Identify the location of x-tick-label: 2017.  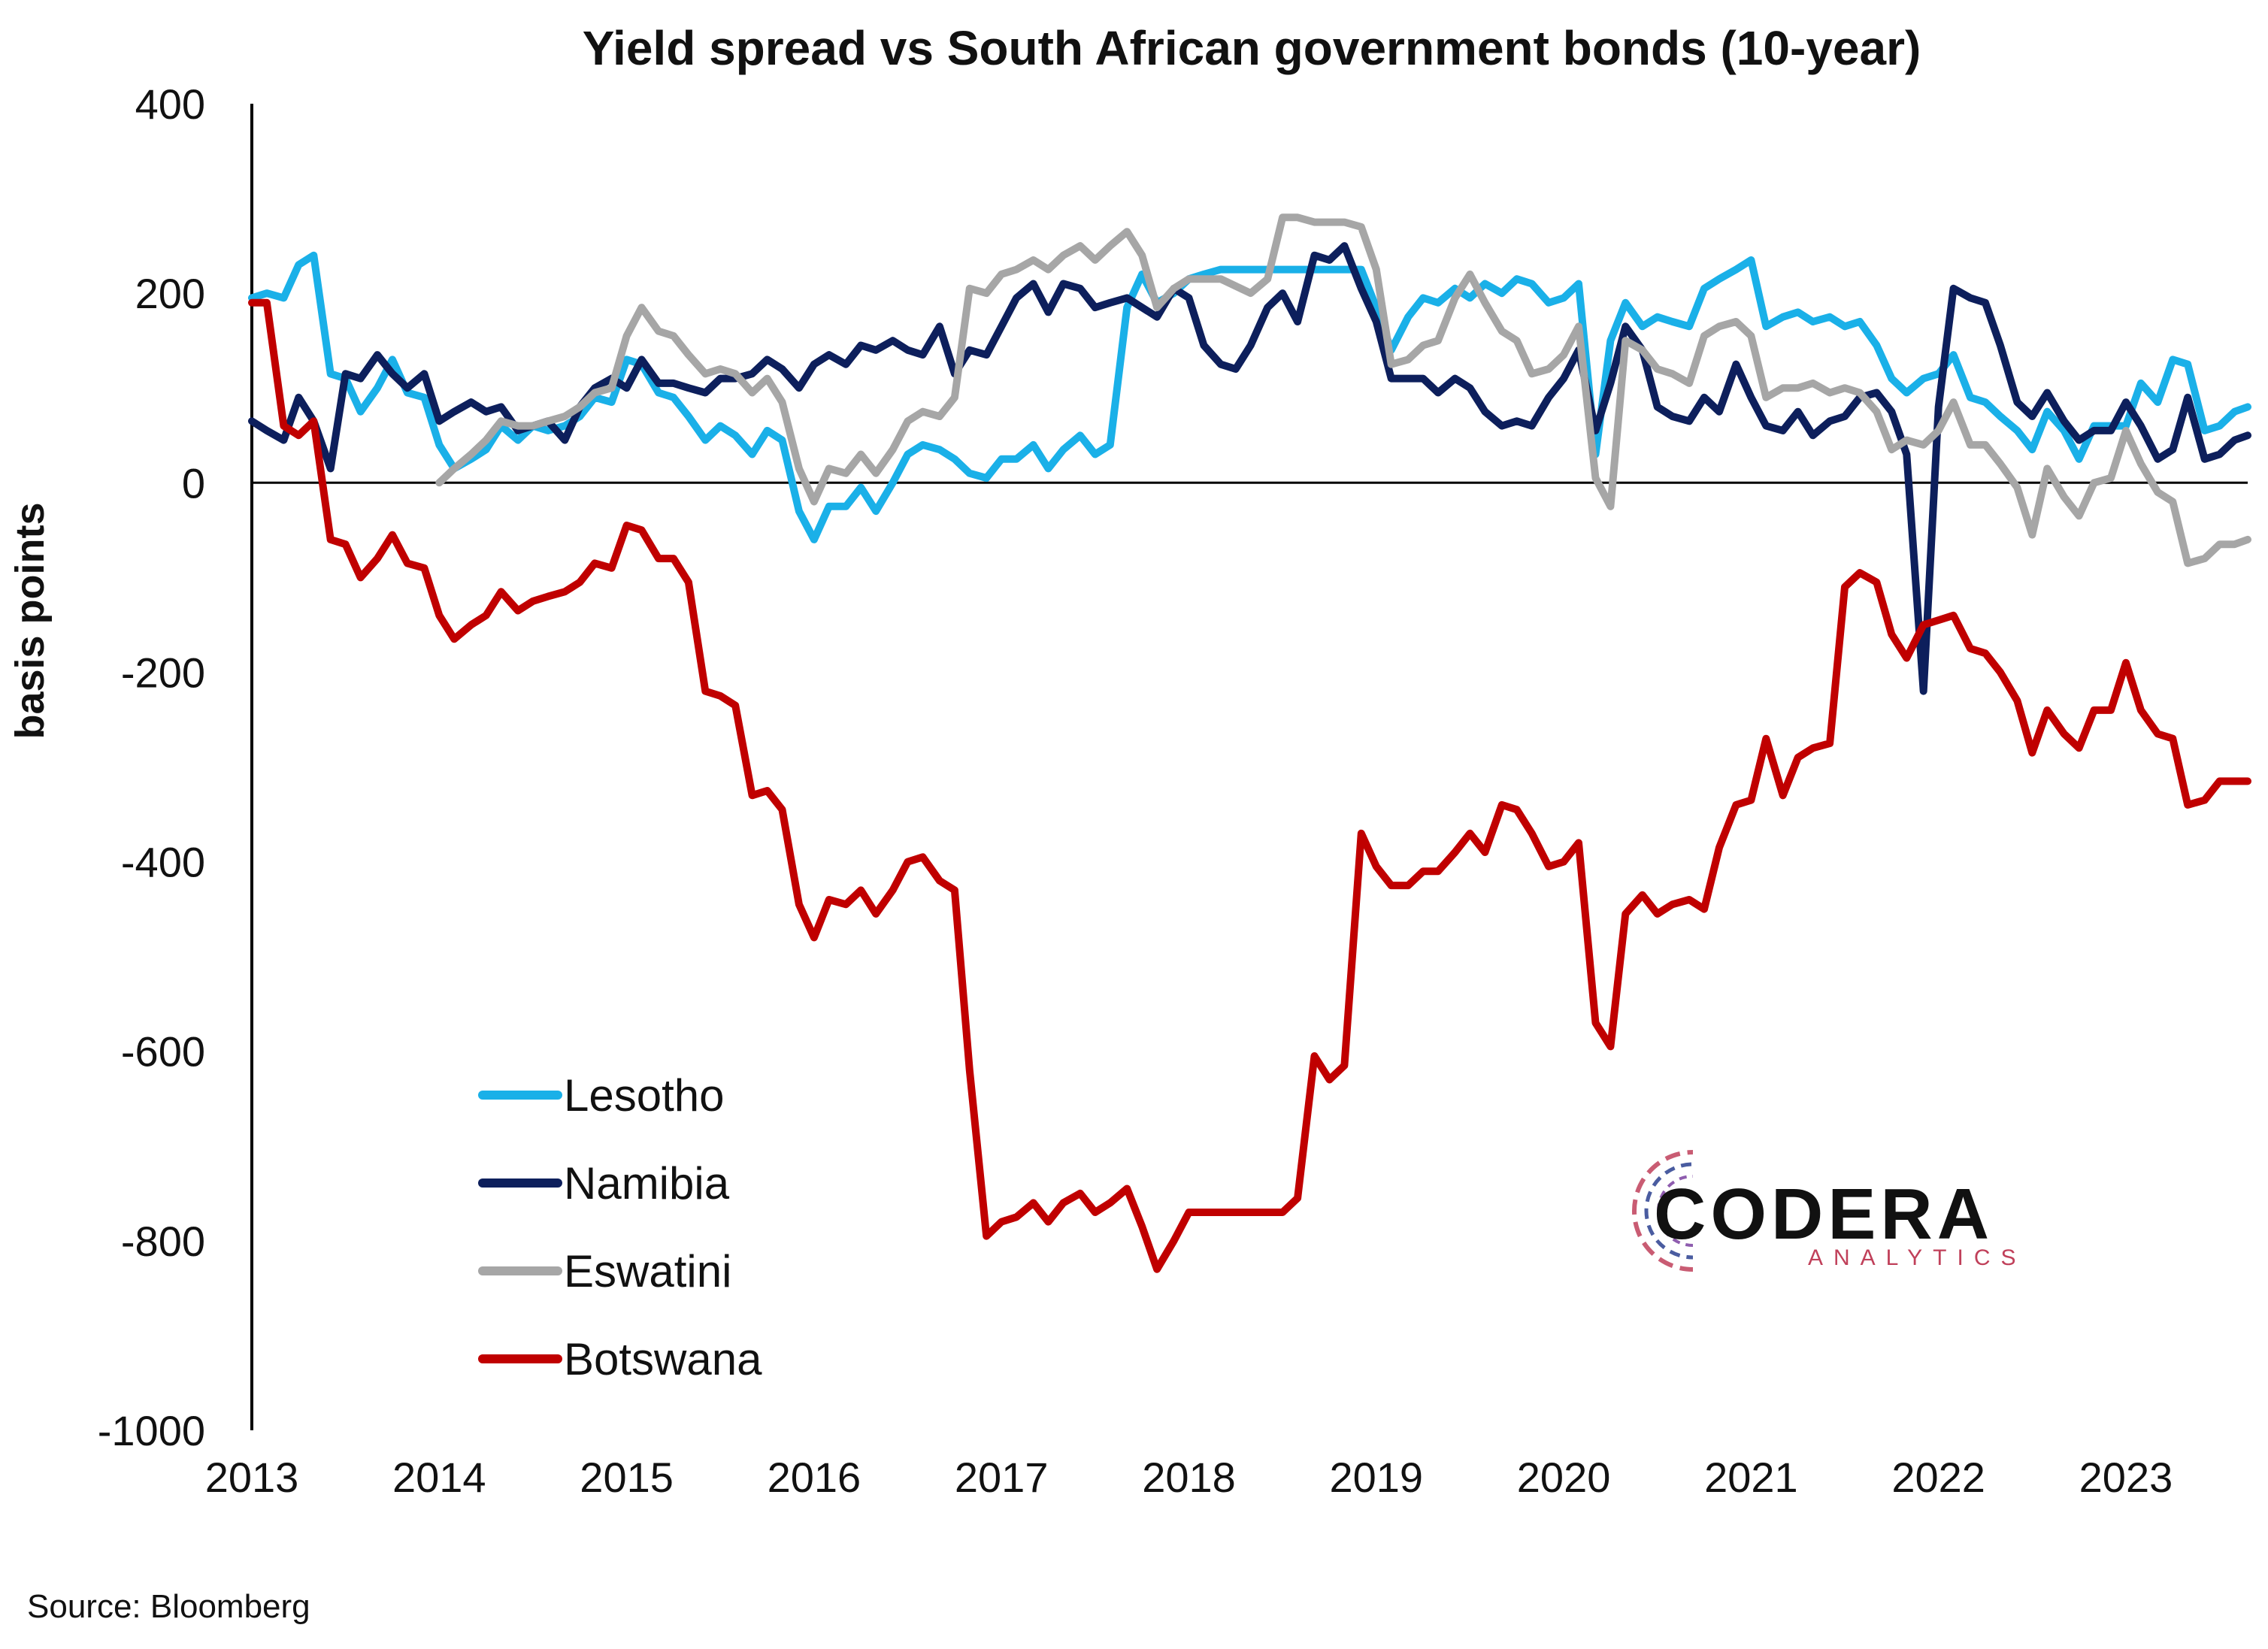
(1002, 1477).